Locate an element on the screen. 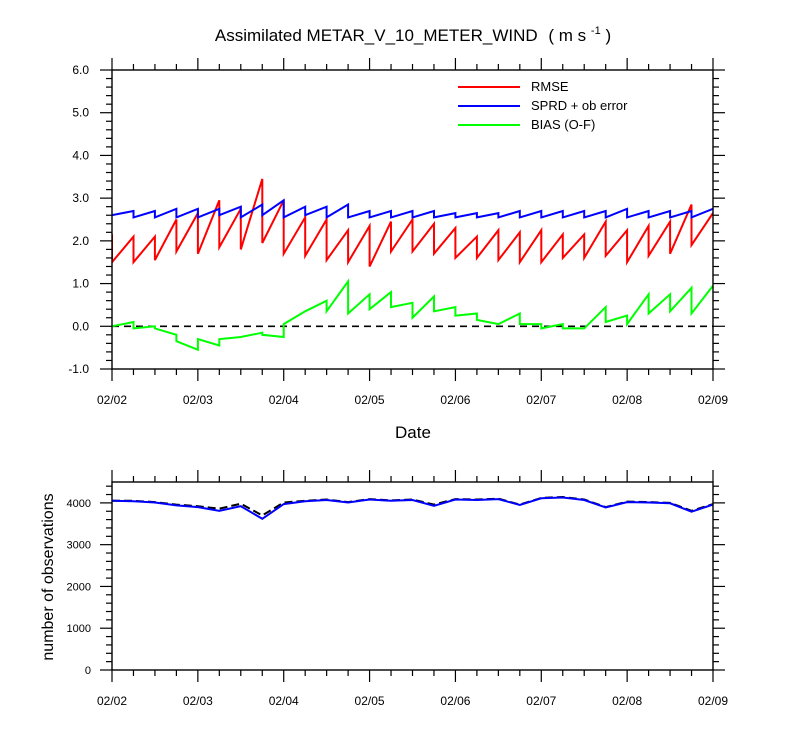  y-tick-label: 4000 is located at coordinates (79, 504).